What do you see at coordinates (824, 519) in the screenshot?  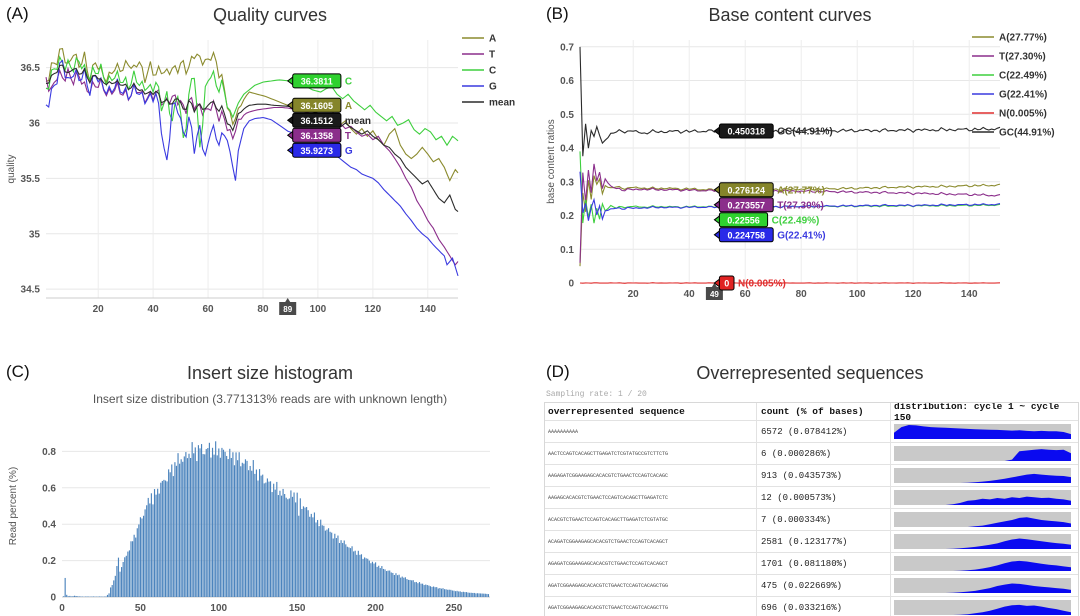 I see `count-cell: 7 (0.000334%)` at bounding box center [824, 519].